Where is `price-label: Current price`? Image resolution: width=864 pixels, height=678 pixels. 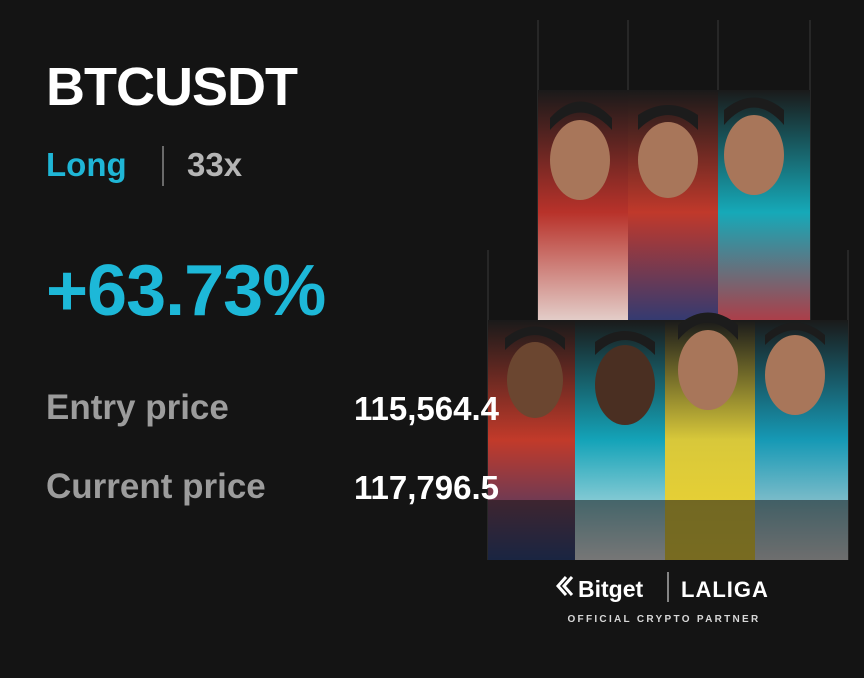
price-label: Current price is located at coordinates (156, 486).